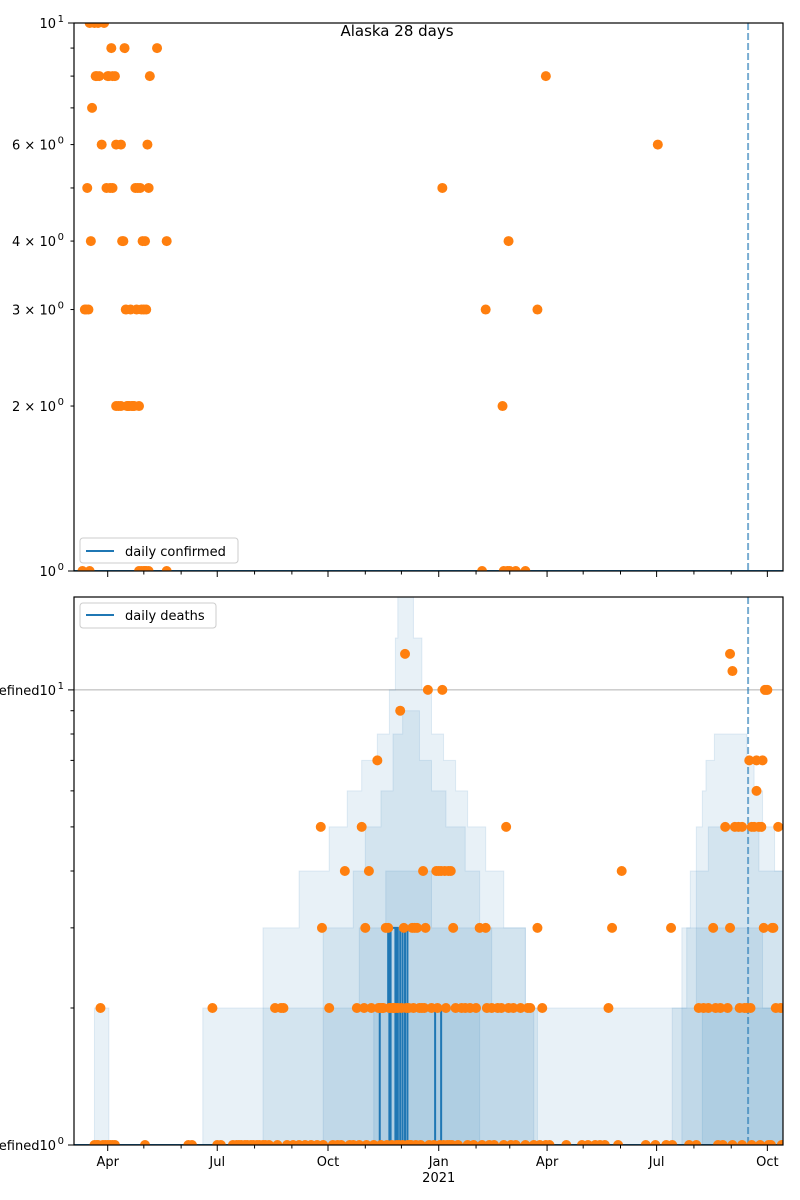  Describe the element at coordinates (61, 686) in the screenshot. I see `y-tick-exponent: 1` at that location.